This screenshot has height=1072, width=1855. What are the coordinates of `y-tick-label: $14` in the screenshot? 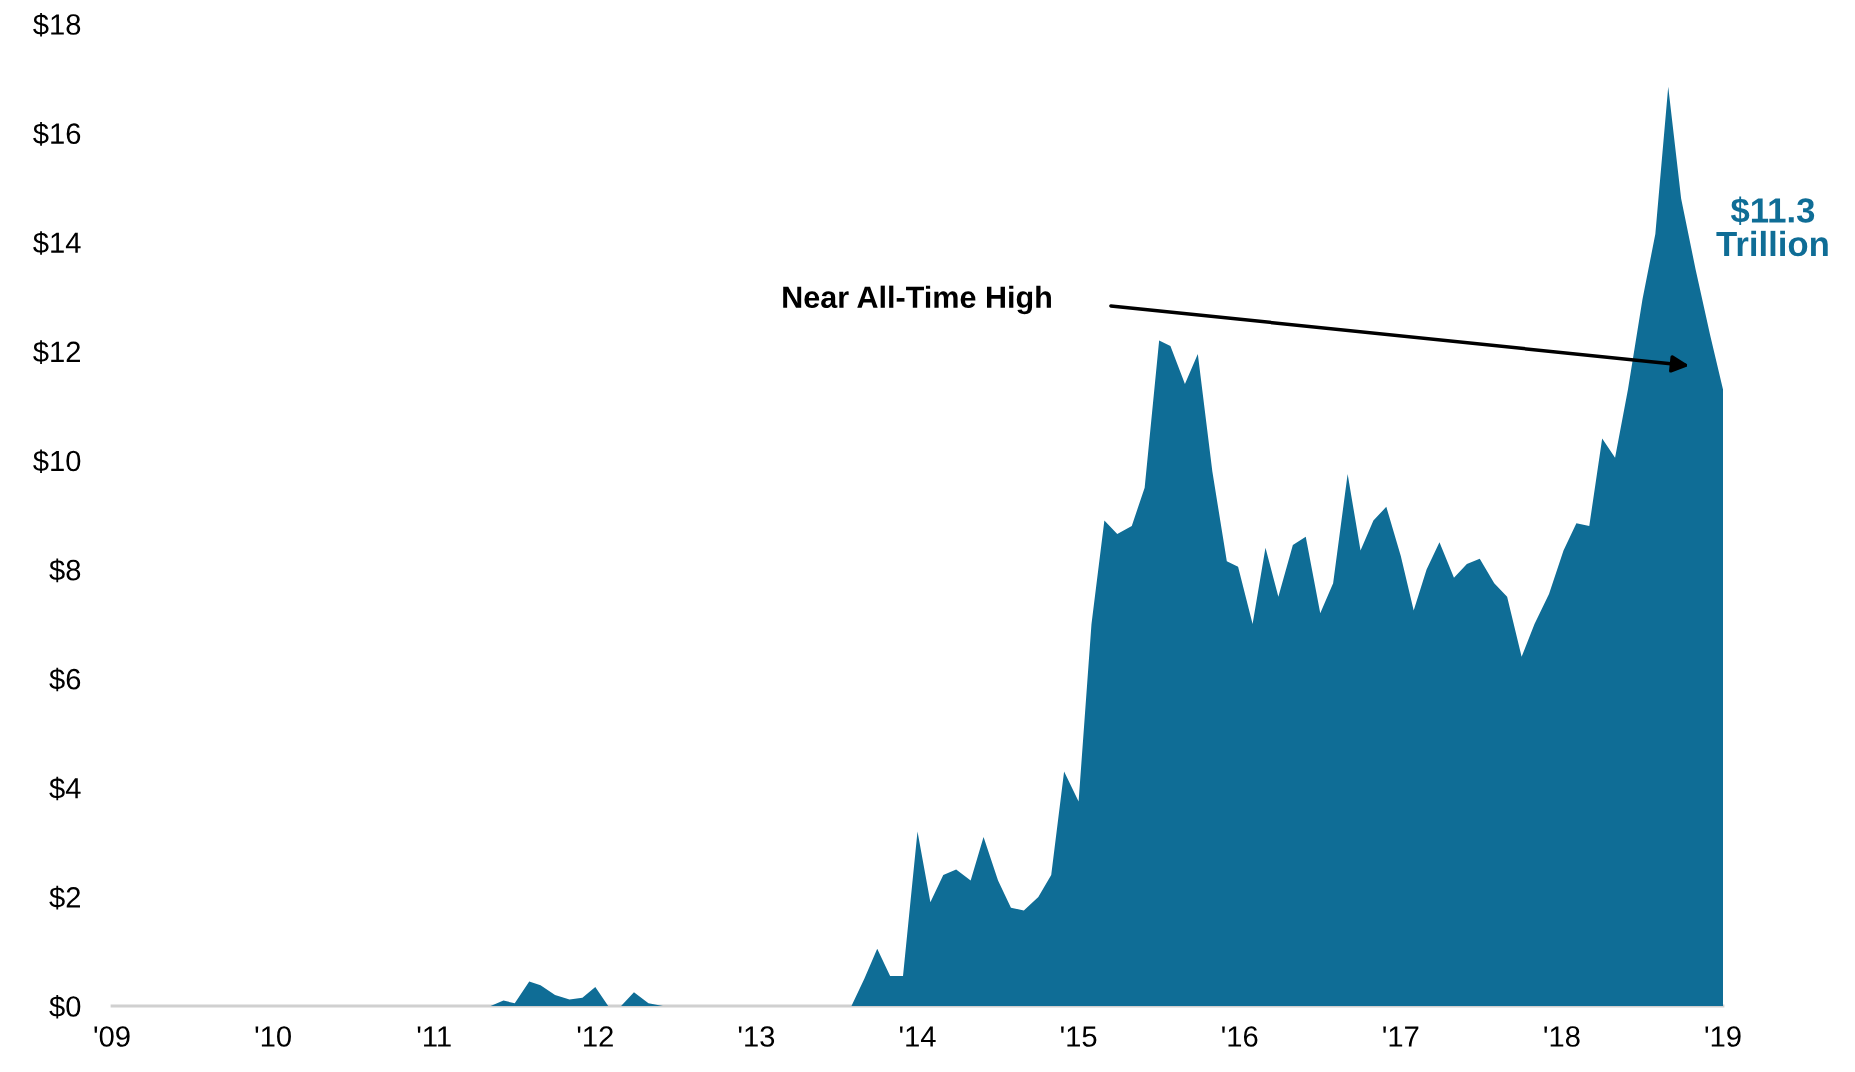 It's located at (57, 243).